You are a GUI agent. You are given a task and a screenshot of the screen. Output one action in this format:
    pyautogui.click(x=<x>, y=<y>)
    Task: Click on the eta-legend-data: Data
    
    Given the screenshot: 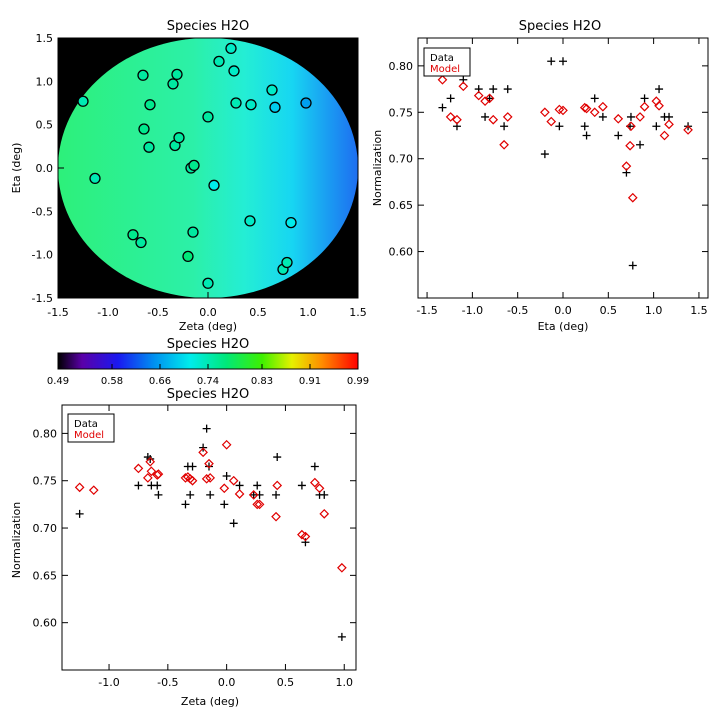 What is the action you would take?
    pyautogui.click(x=442, y=58)
    